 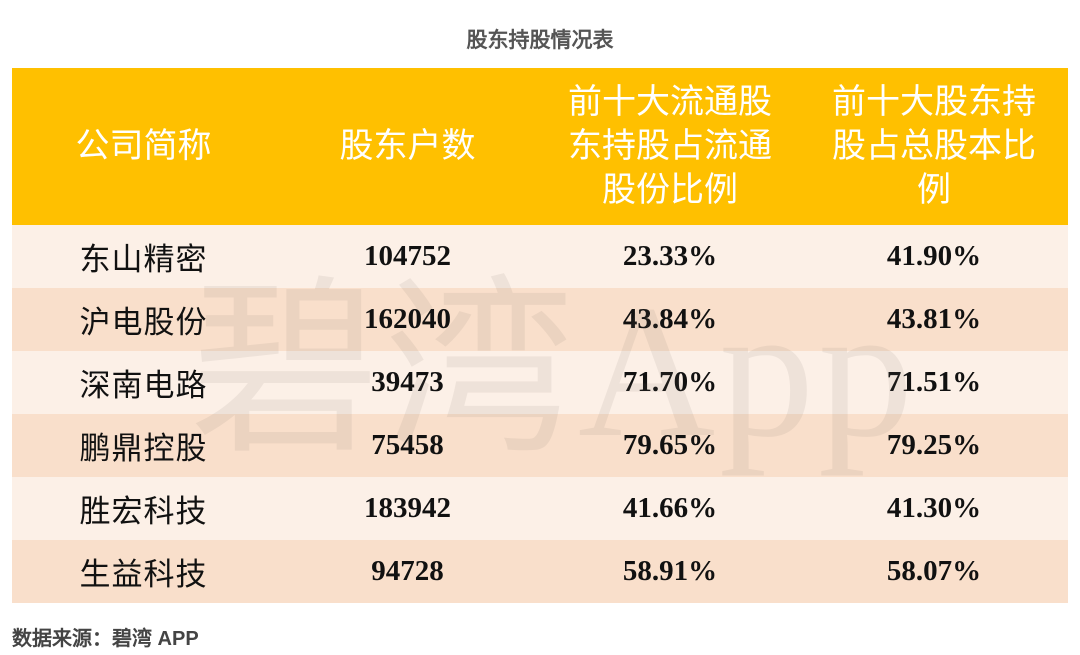 I want to click on table-row: 鹏鼎控股 75458 79.65% 79.25%, so click(x=540, y=445).